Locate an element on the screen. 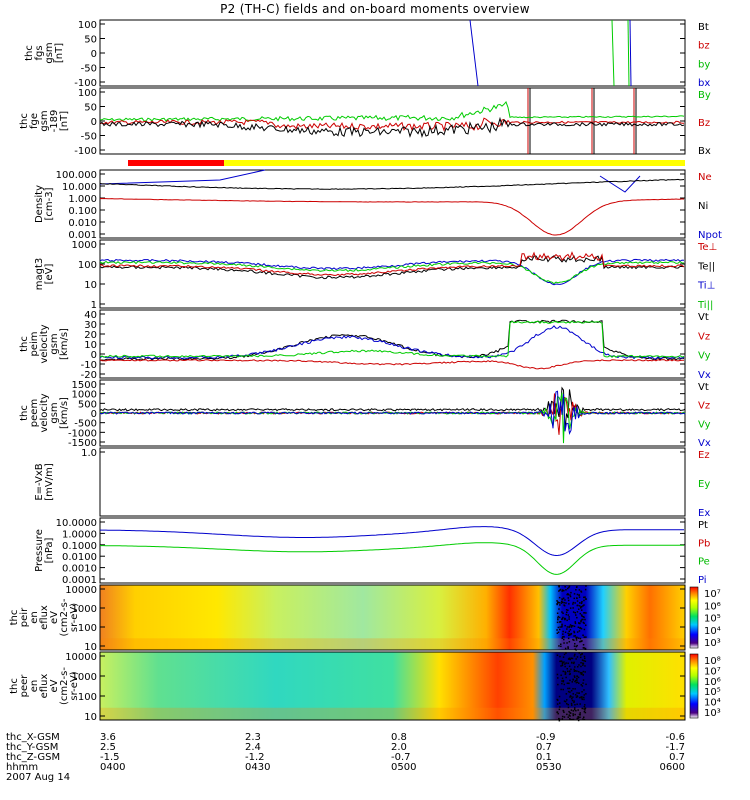 This screenshot has height=800, width=750. y-axis-label-line: thc is located at coordinates (24, 121).